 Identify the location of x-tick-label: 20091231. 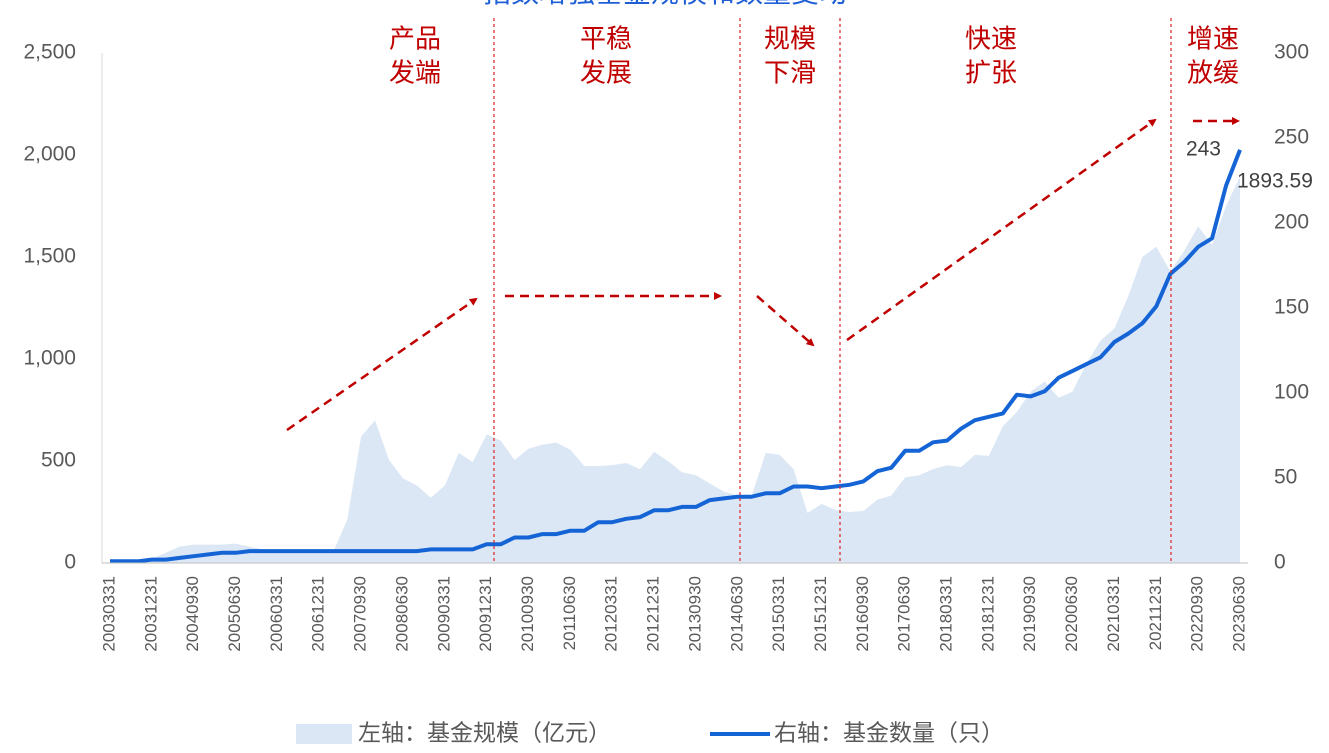
(485, 614).